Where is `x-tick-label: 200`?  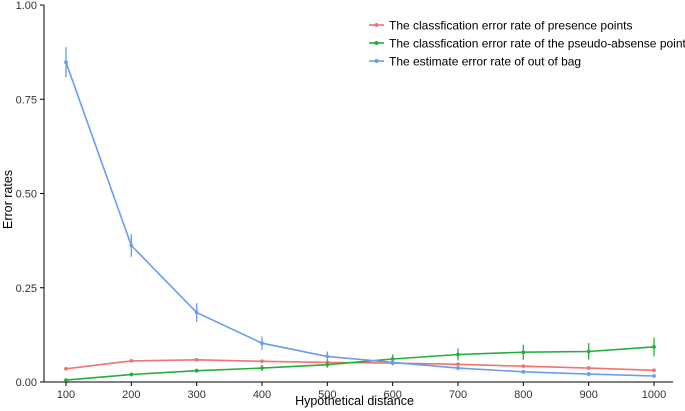 x-tick-label: 200 is located at coordinates (131, 395).